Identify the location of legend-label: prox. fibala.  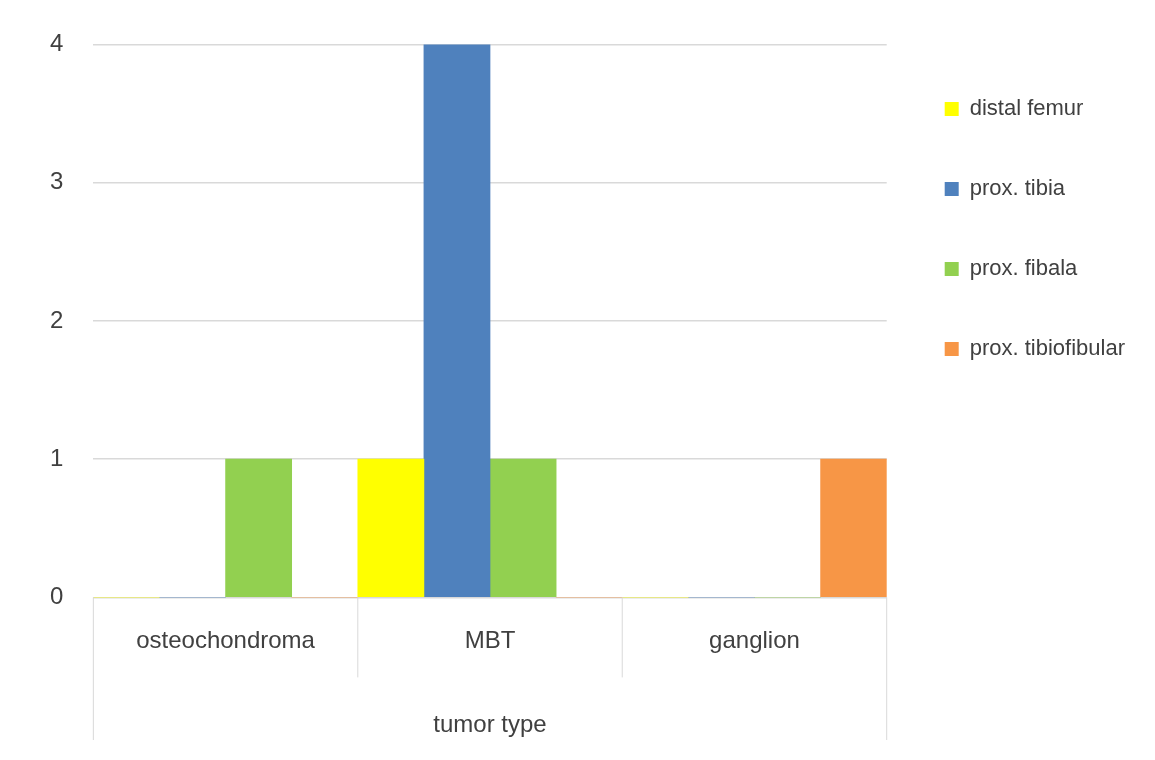
(1024, 268).